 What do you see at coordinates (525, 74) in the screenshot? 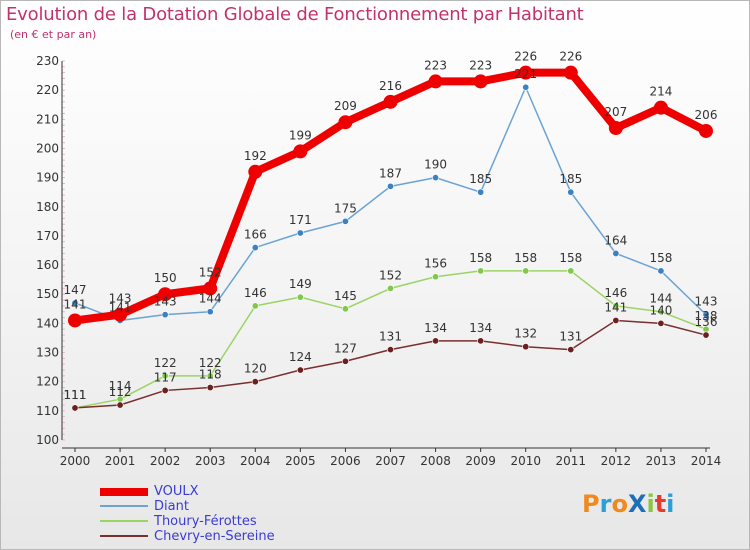
I see `data-label: 221` at bounding box center [525, 74].